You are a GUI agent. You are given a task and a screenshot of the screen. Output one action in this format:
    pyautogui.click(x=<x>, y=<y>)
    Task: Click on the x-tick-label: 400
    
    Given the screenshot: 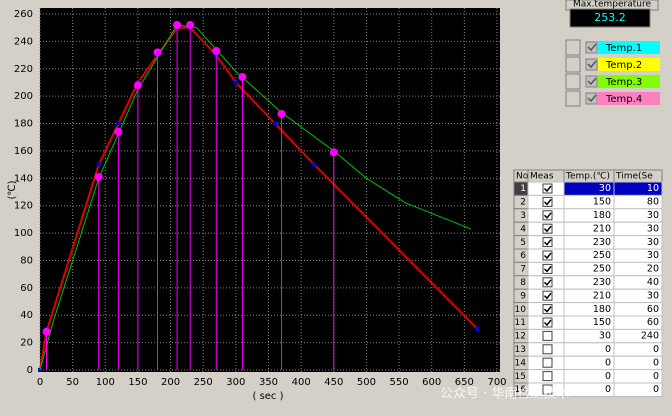 What is the action you would take?
    pyautogui.click(x=301, y=382)
    